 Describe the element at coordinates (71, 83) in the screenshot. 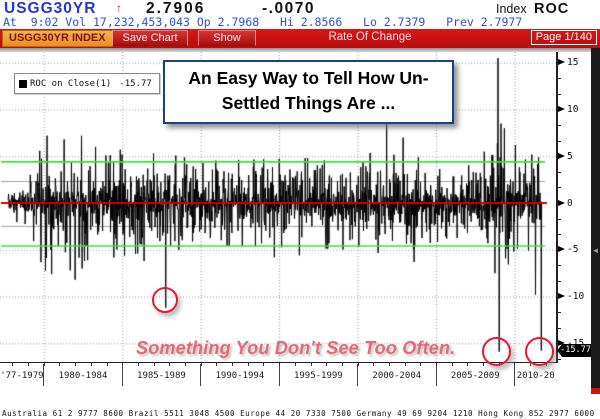

I see `legend-label: ROC on Close(1)` at that location.